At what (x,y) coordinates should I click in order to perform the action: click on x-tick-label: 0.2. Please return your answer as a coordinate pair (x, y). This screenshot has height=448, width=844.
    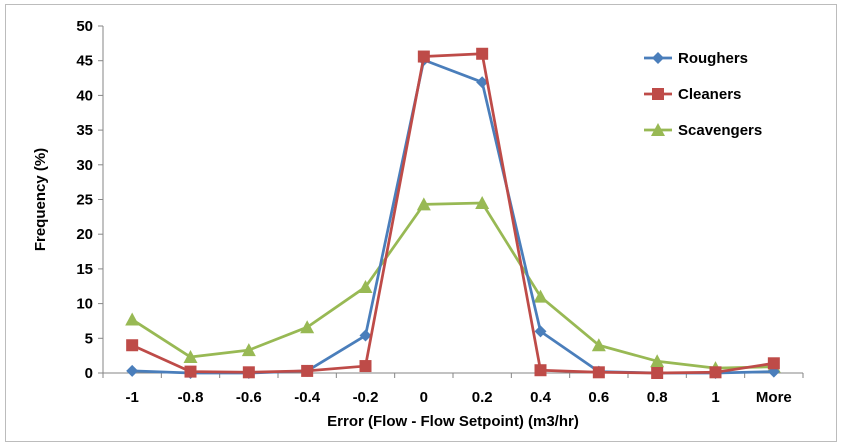
    Looking at the image, I should click on (482, 397).